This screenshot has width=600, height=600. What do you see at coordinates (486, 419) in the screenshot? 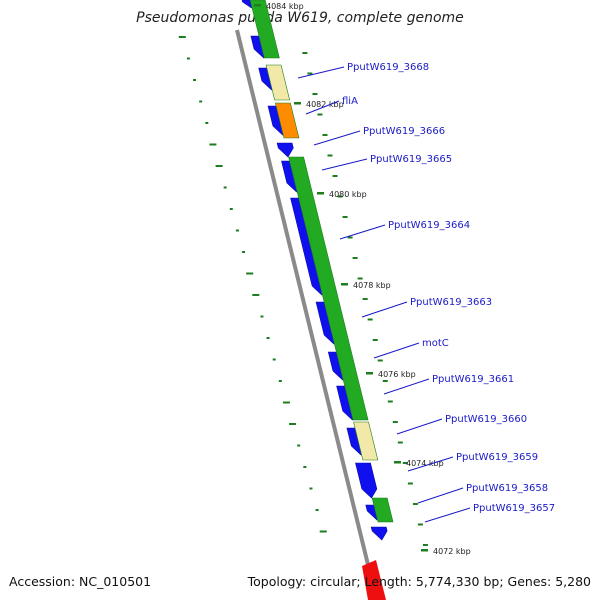
I see `gene-label: PputW619_3660` at bounding box center [486, 419].